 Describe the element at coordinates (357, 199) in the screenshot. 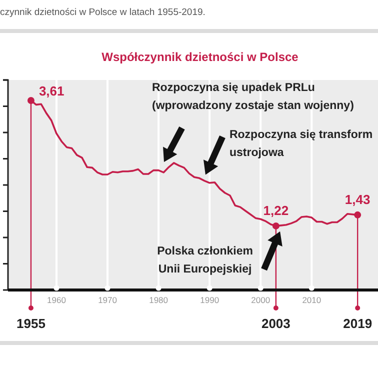

I see `data-label: 1,43` at that location.